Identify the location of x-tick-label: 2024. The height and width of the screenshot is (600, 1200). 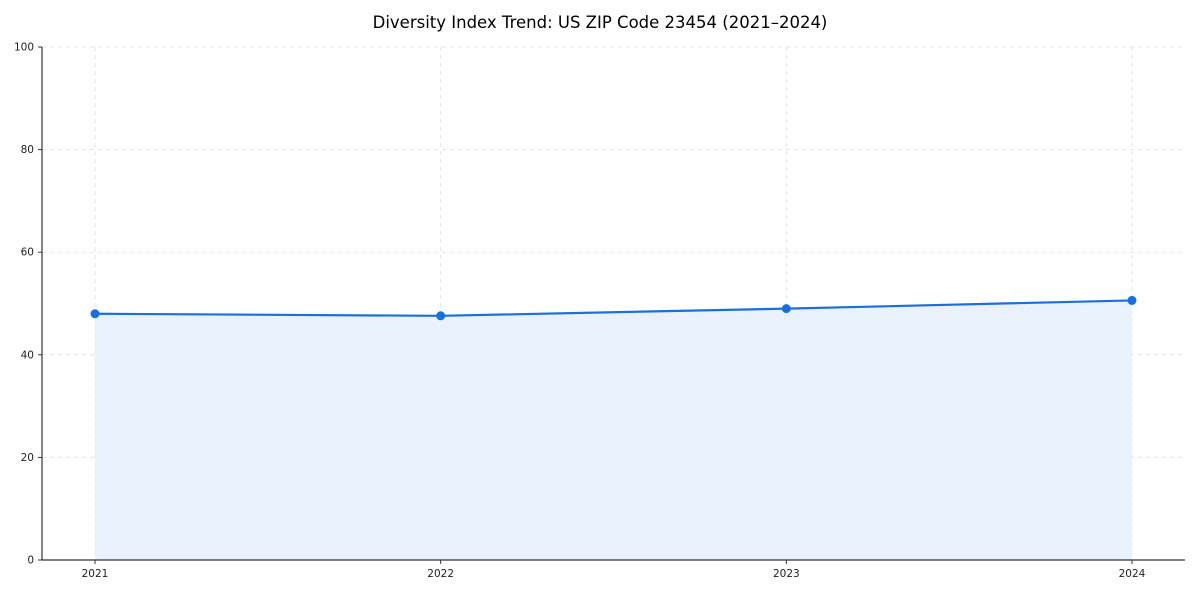
(1132, 574).